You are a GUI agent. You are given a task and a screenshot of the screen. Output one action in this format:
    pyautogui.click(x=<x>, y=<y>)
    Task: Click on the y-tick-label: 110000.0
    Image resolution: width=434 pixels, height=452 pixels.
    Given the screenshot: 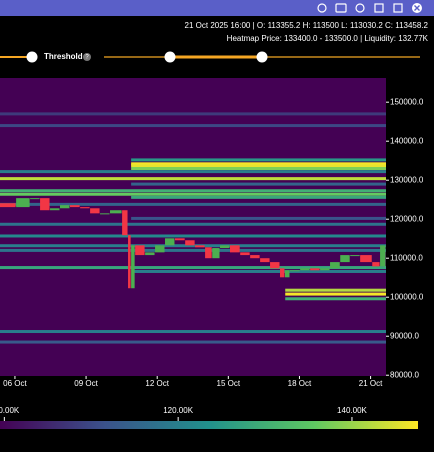 What is the action you would take?
    pyautogui.click(x=406, y=257)
    